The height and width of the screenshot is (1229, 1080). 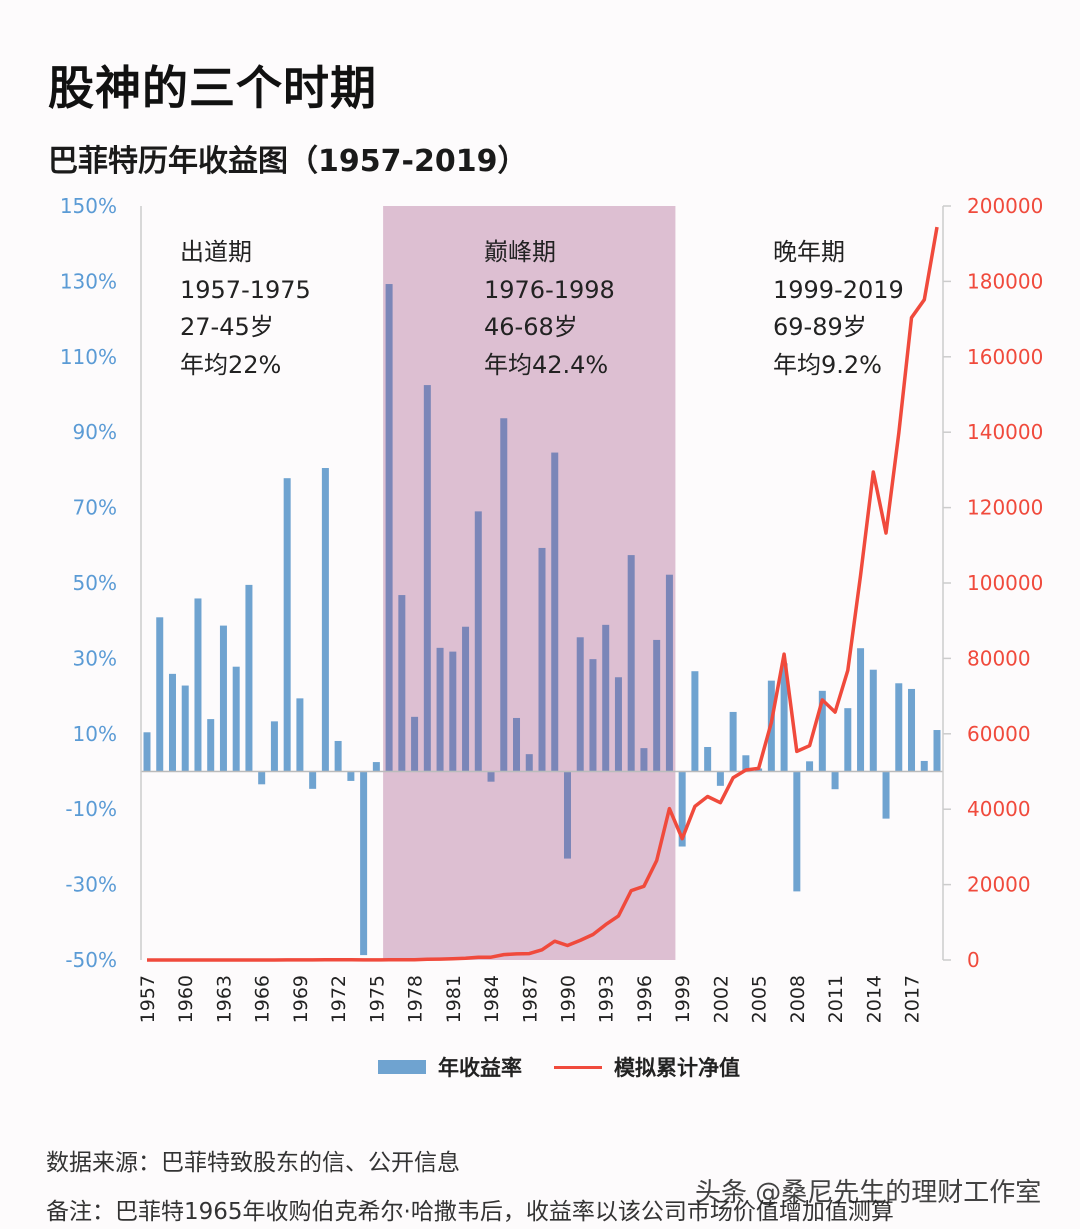 I want to click on right-tick-label: 0, so click(x=973, y=960).